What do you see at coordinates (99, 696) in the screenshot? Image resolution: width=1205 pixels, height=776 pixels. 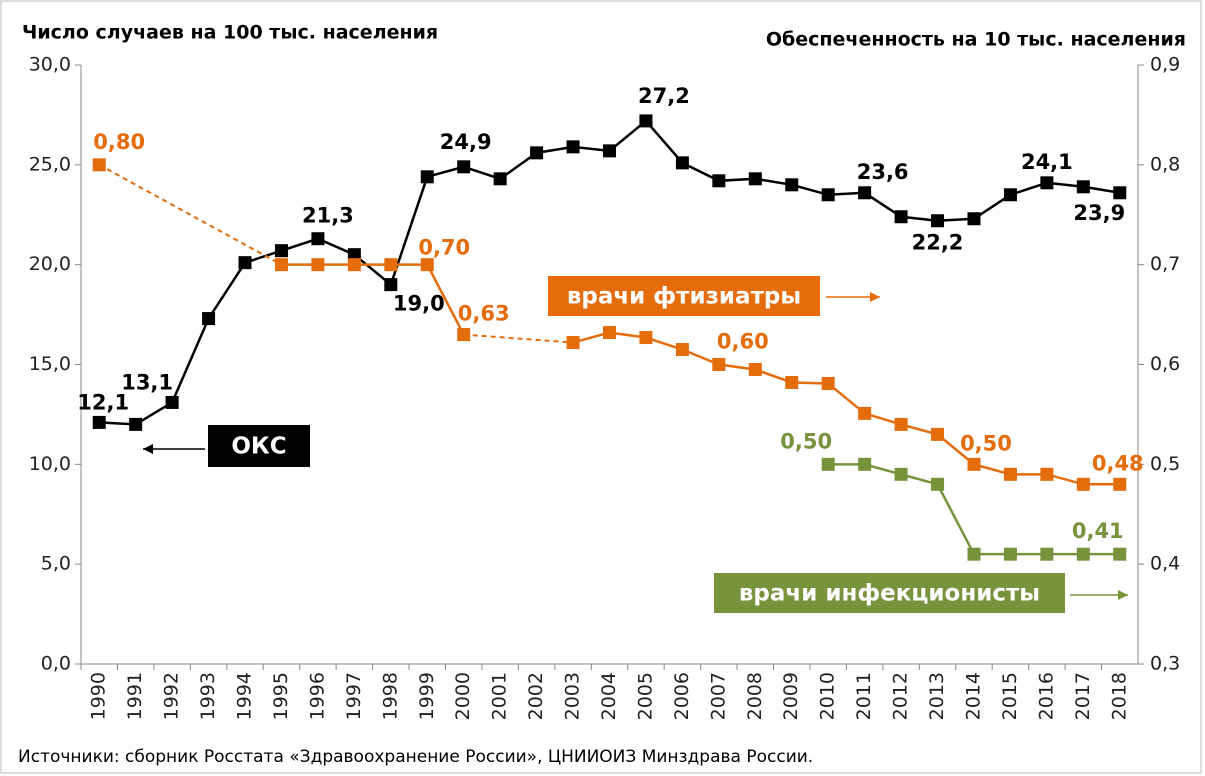 I see `x-tick-label: 1990` at bounding box center [99, 696].